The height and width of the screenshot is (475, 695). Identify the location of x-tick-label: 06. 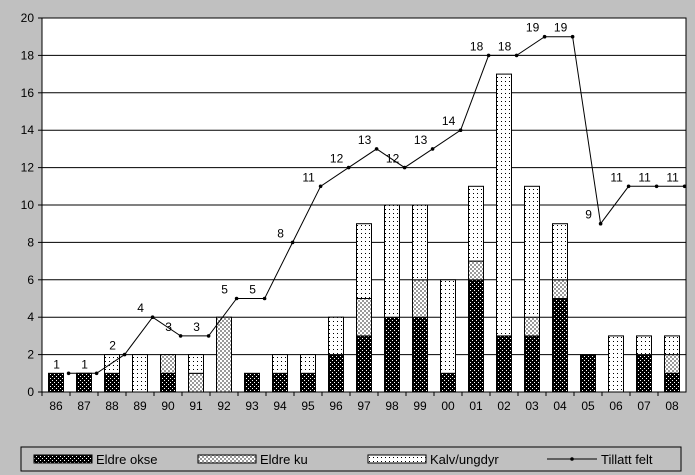
(616, 406).